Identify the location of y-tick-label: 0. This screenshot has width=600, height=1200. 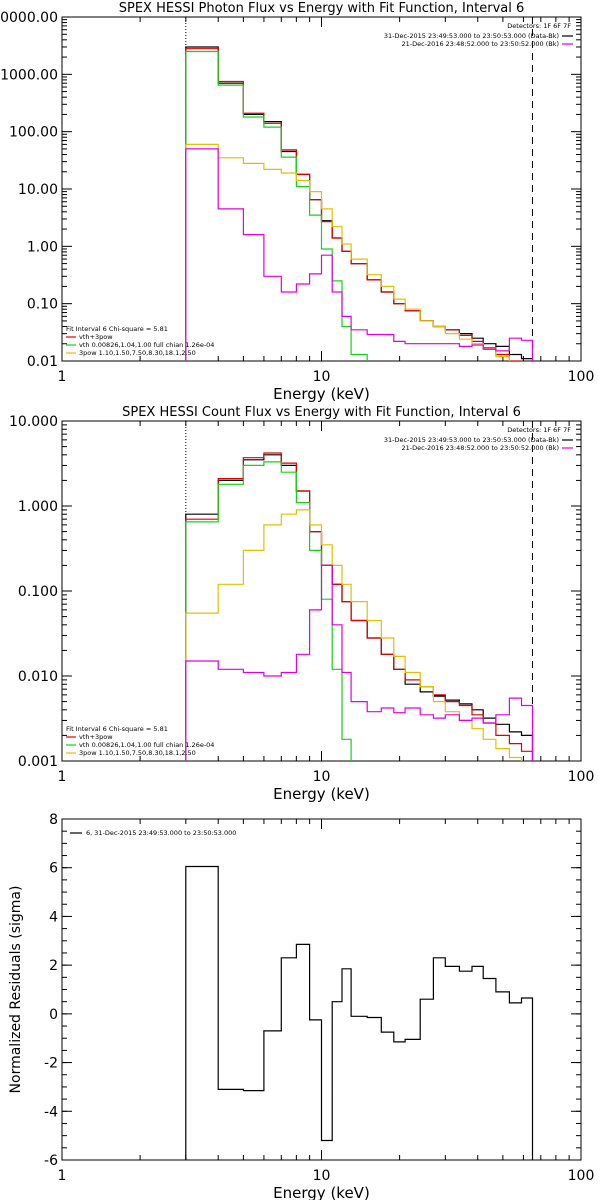
(53, 1015).